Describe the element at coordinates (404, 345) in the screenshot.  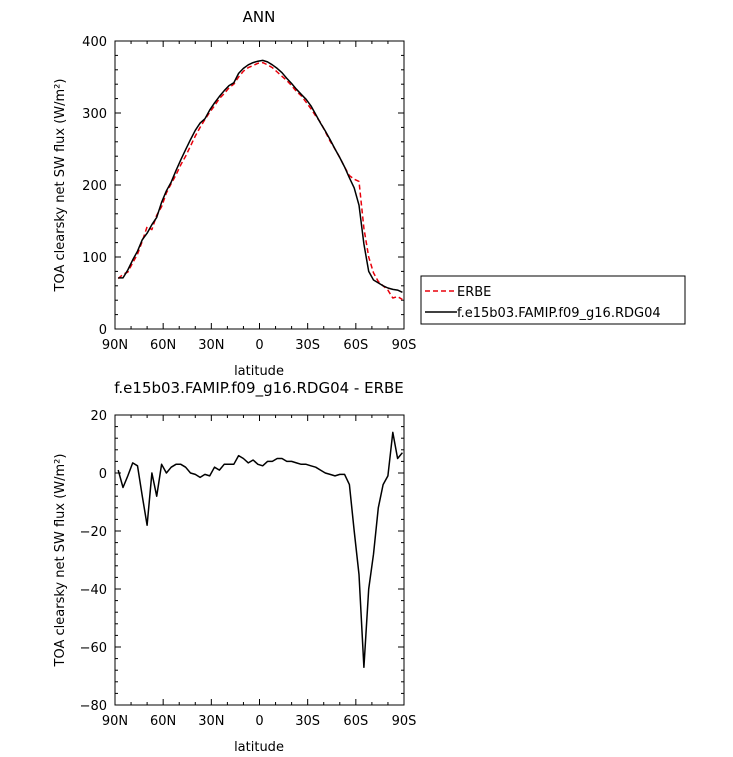
I see `top-x-tick-label: 90S` at that location.